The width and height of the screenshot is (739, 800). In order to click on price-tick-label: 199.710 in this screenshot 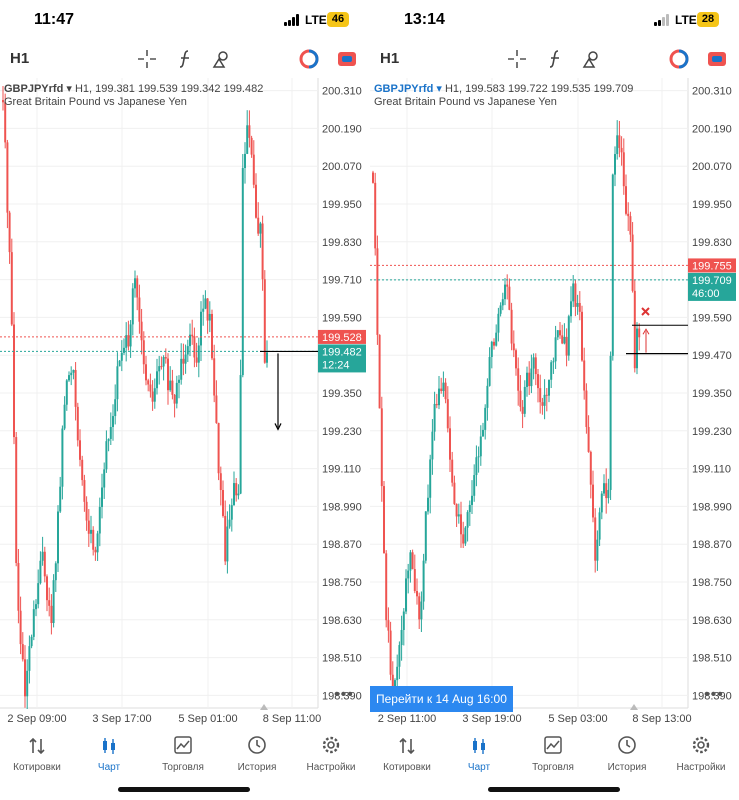, I will do `click(342, 281)`.